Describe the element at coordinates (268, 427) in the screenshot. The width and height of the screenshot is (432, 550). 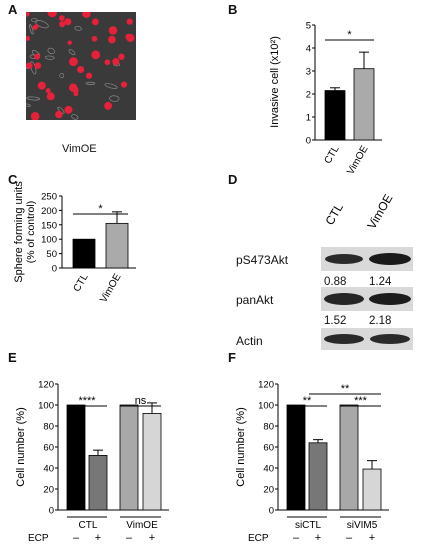
I see `y-tick-label: 80` at that location.